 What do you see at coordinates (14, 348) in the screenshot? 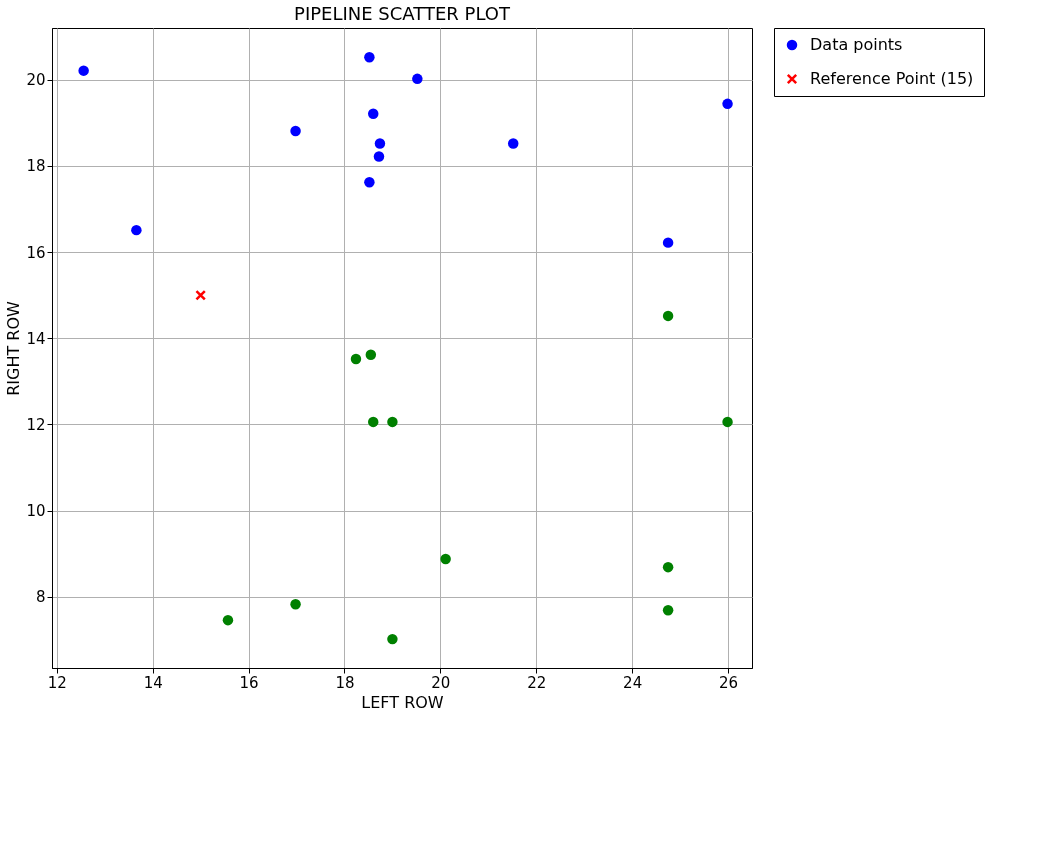
I see `y-axis-title: RIGHT ROW` at bounding box center [14, 348].